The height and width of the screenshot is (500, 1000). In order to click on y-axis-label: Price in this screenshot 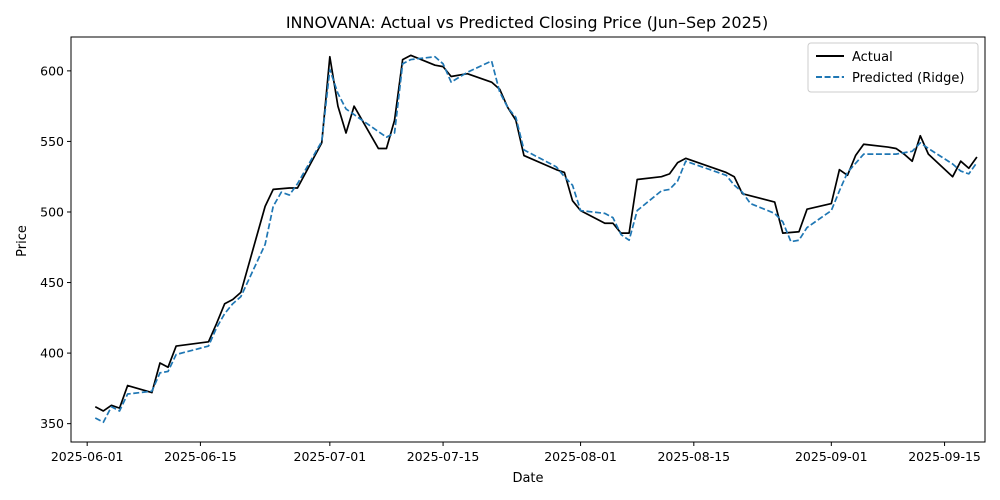, I will do `click(22, 241)`.